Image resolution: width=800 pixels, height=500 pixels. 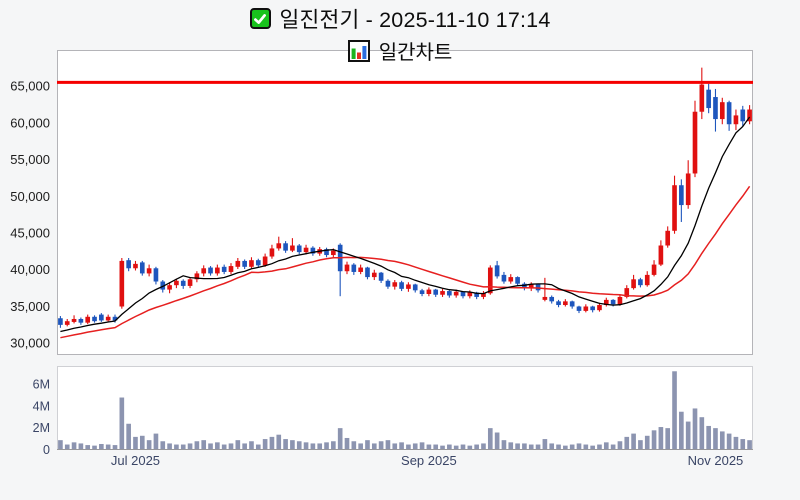 What do you see at coordinates (30, 86) in the screenshot?
I see `price-tick-label: 65,000` at bounding box center [30, 86].